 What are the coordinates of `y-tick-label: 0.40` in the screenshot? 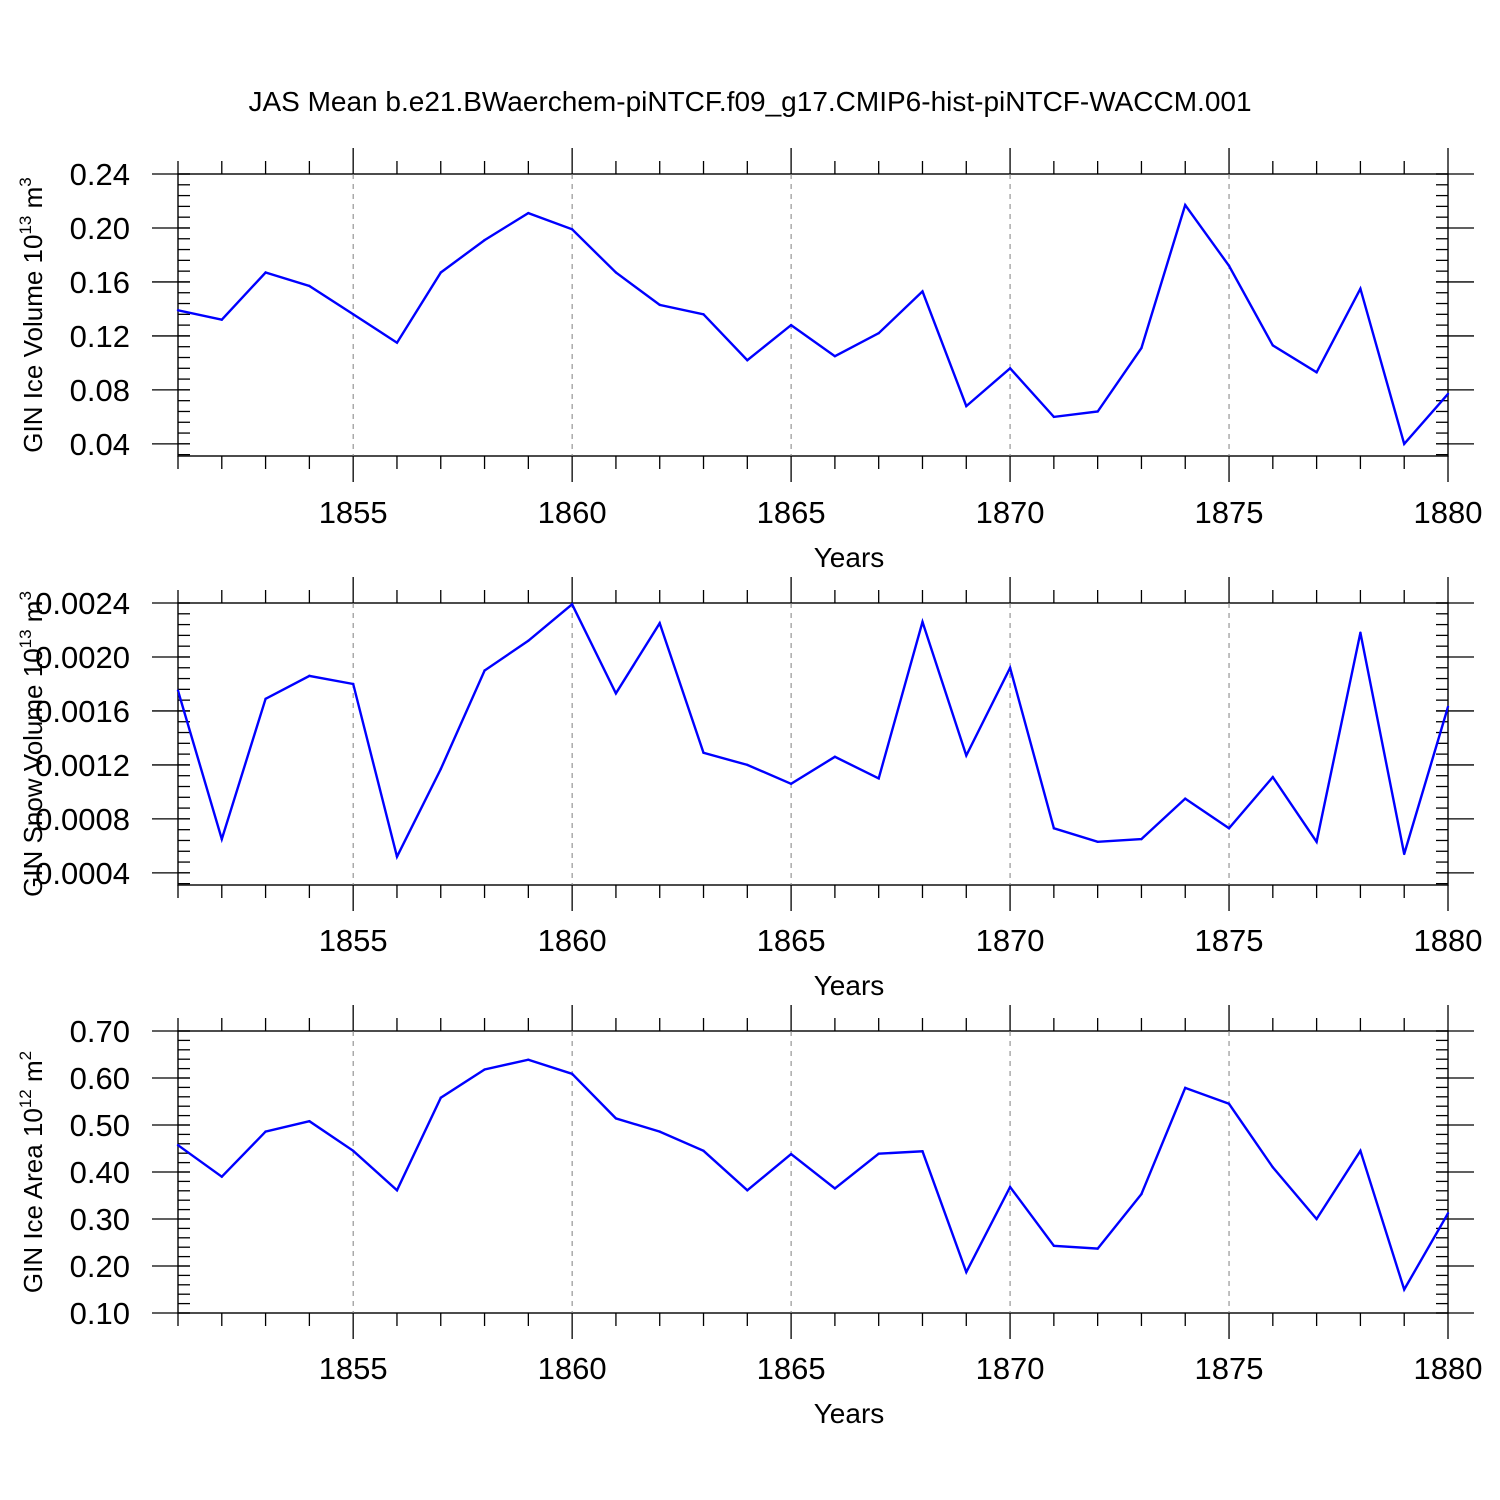 It's located at (100, 1172).